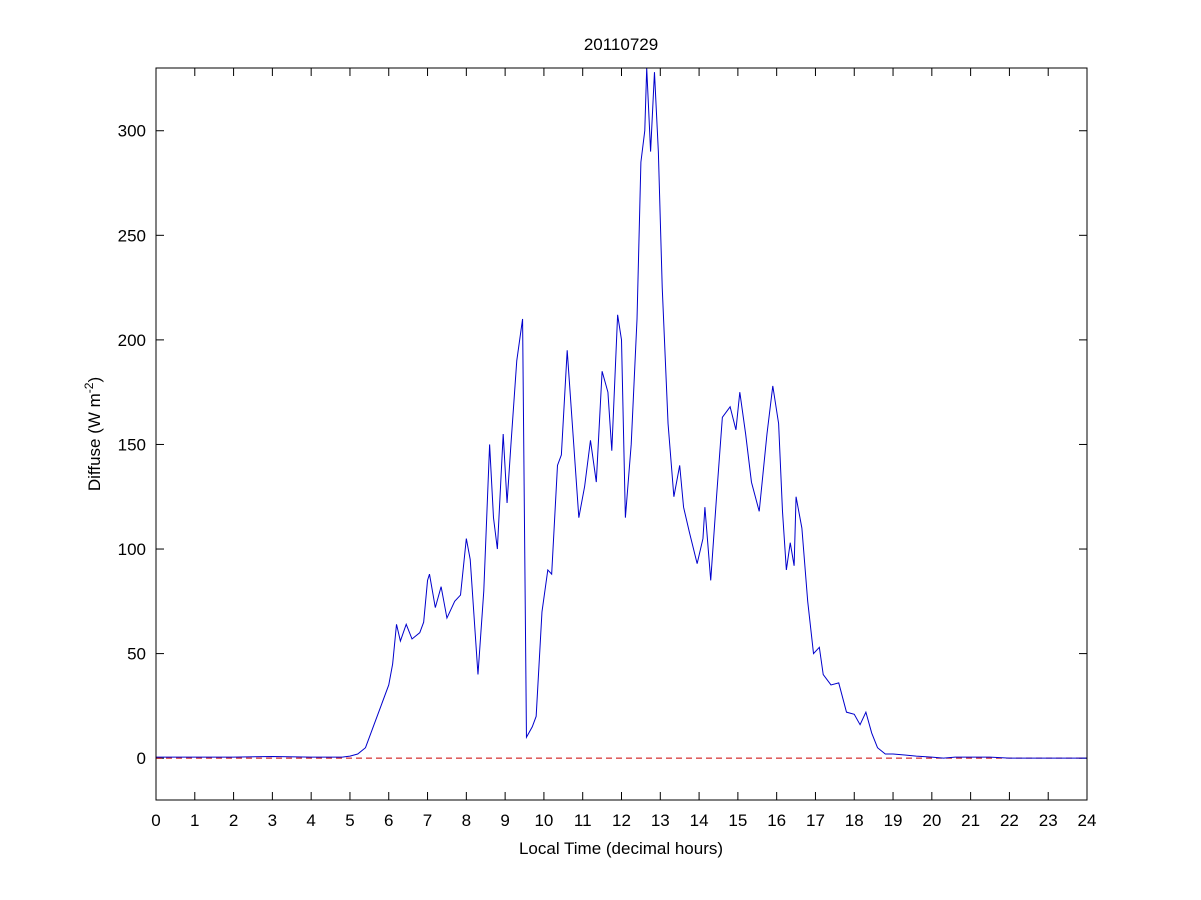 The height and width of the screenshot is (900, 1201). Describe the element at coordinates (132, 131) in the screenshot. I see `y-tick-label: 300` at that location.